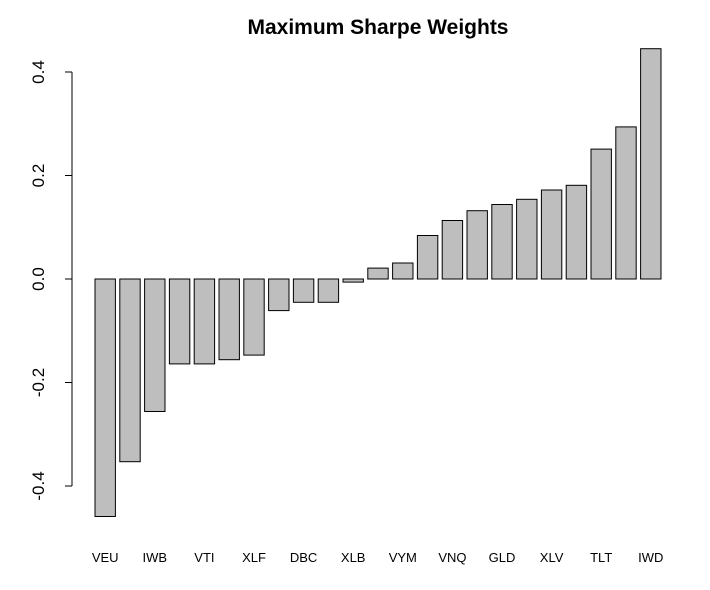  What do you see at coordinates (38, 382) in the screenshot?
I see `y-tick-label: -0.2` at bounding box center [38, 382].